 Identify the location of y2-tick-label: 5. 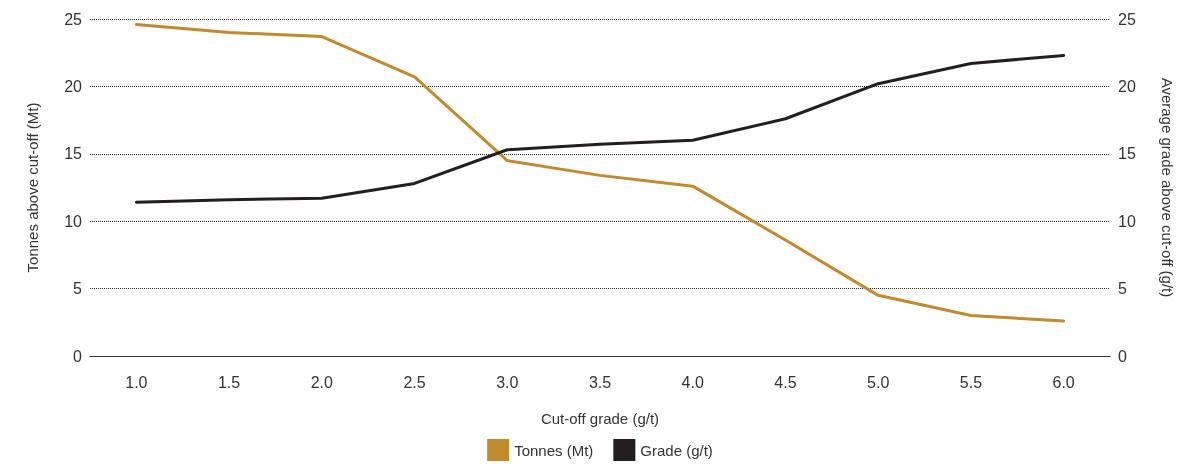
(1122, 289).